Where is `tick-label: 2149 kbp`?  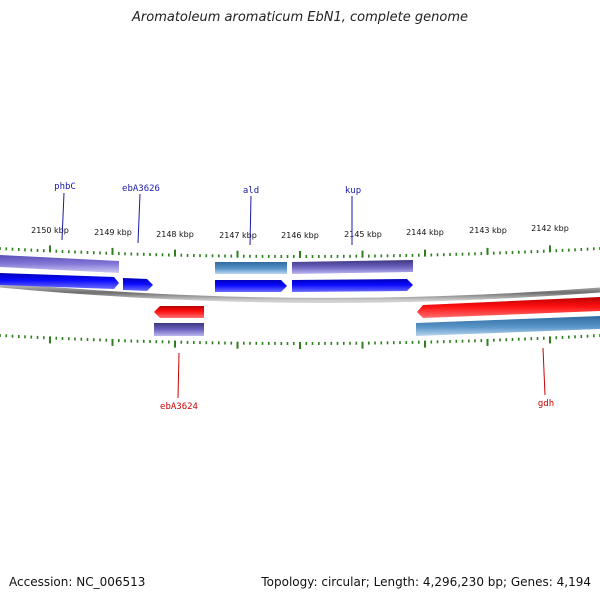 tick-label: 2149 kbp is located at coordinates (113, 232).